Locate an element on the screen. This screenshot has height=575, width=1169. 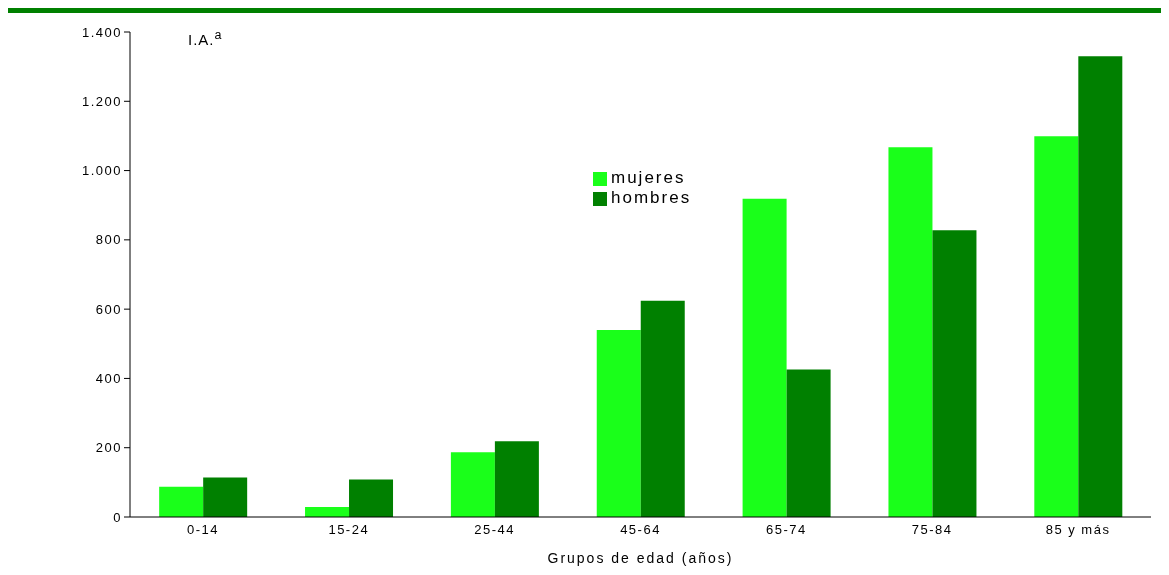
y-tick-label: 800 is located at coordinates (108, 240).